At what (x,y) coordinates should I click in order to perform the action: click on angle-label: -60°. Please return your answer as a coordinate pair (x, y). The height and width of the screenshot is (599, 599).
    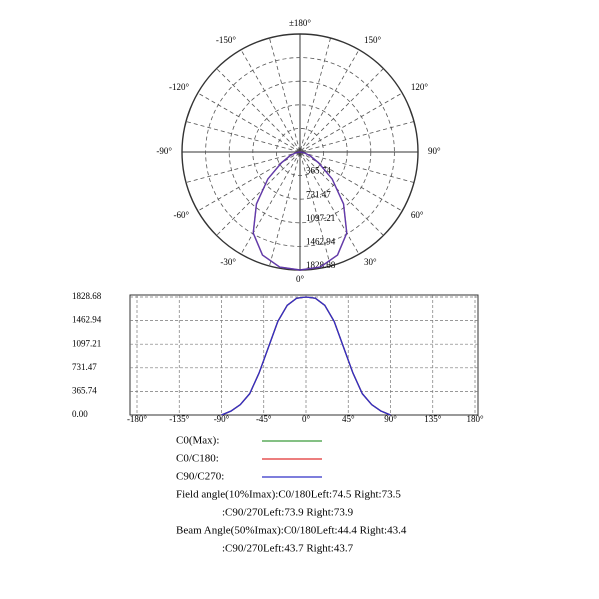
    Looking at the image, I should click on (182, 215).